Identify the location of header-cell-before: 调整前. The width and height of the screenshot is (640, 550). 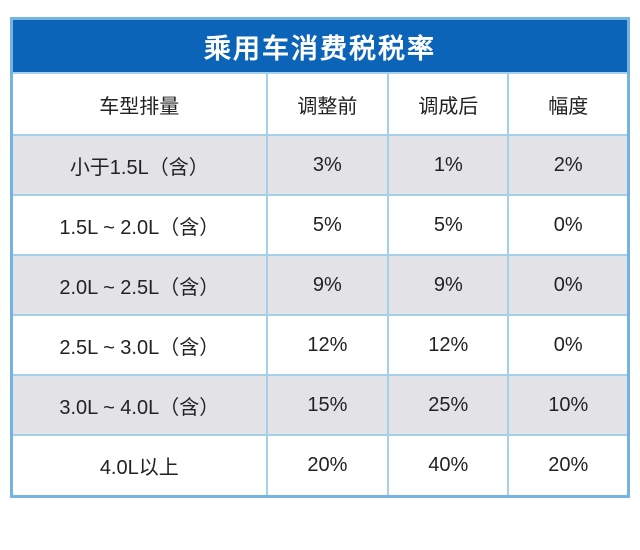
(327, 105).